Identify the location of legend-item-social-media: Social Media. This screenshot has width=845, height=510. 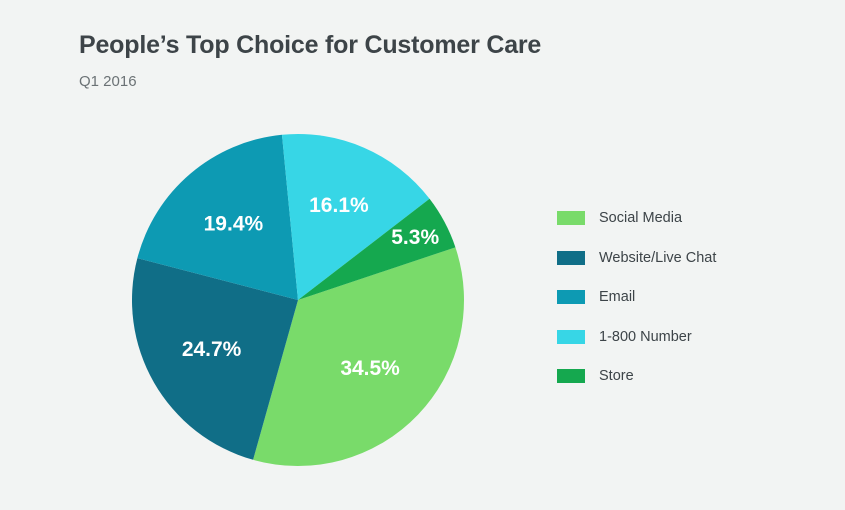
(636, 218).